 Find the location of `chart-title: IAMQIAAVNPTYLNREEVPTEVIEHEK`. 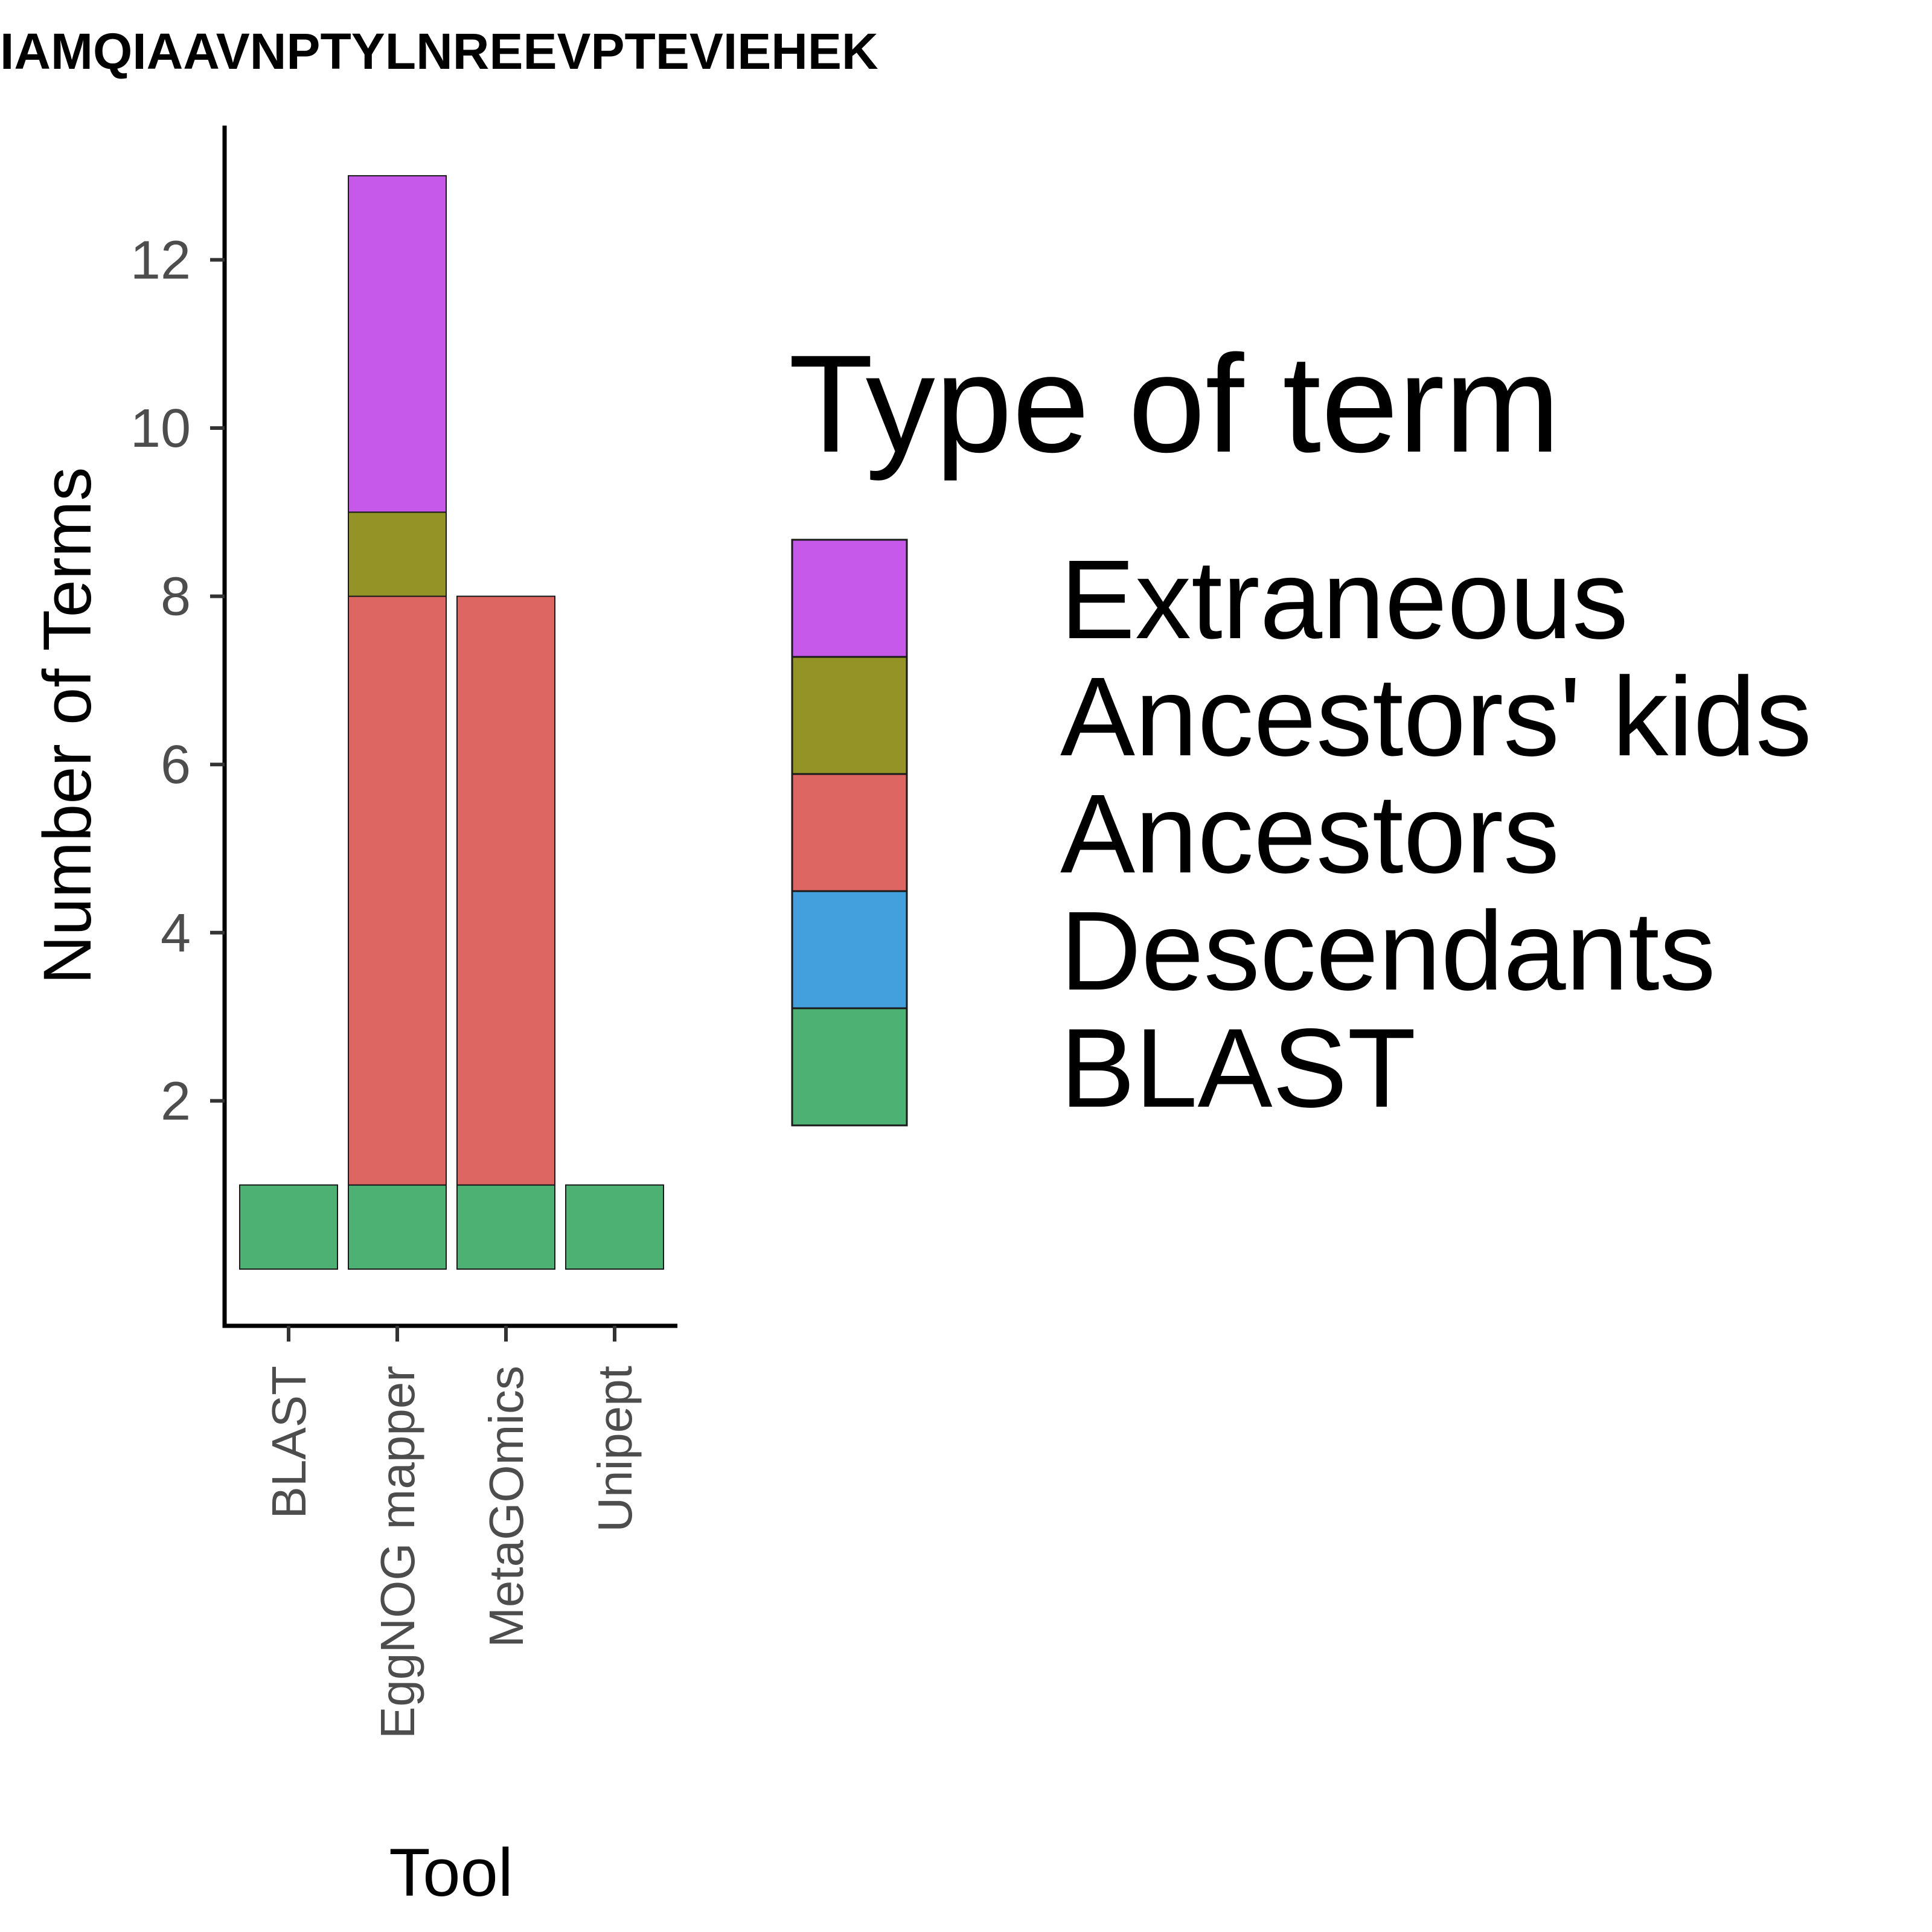

chart-title: IAMQIAAVNPTYLNREEVPTEVIEHEK is located at coordinates (439, 52).